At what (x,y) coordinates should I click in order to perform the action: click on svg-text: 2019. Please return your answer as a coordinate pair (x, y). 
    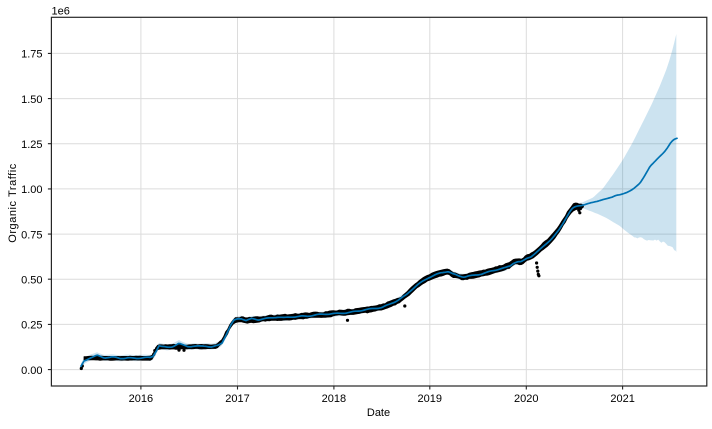
    Looking at the image, I should click on (430, 399).